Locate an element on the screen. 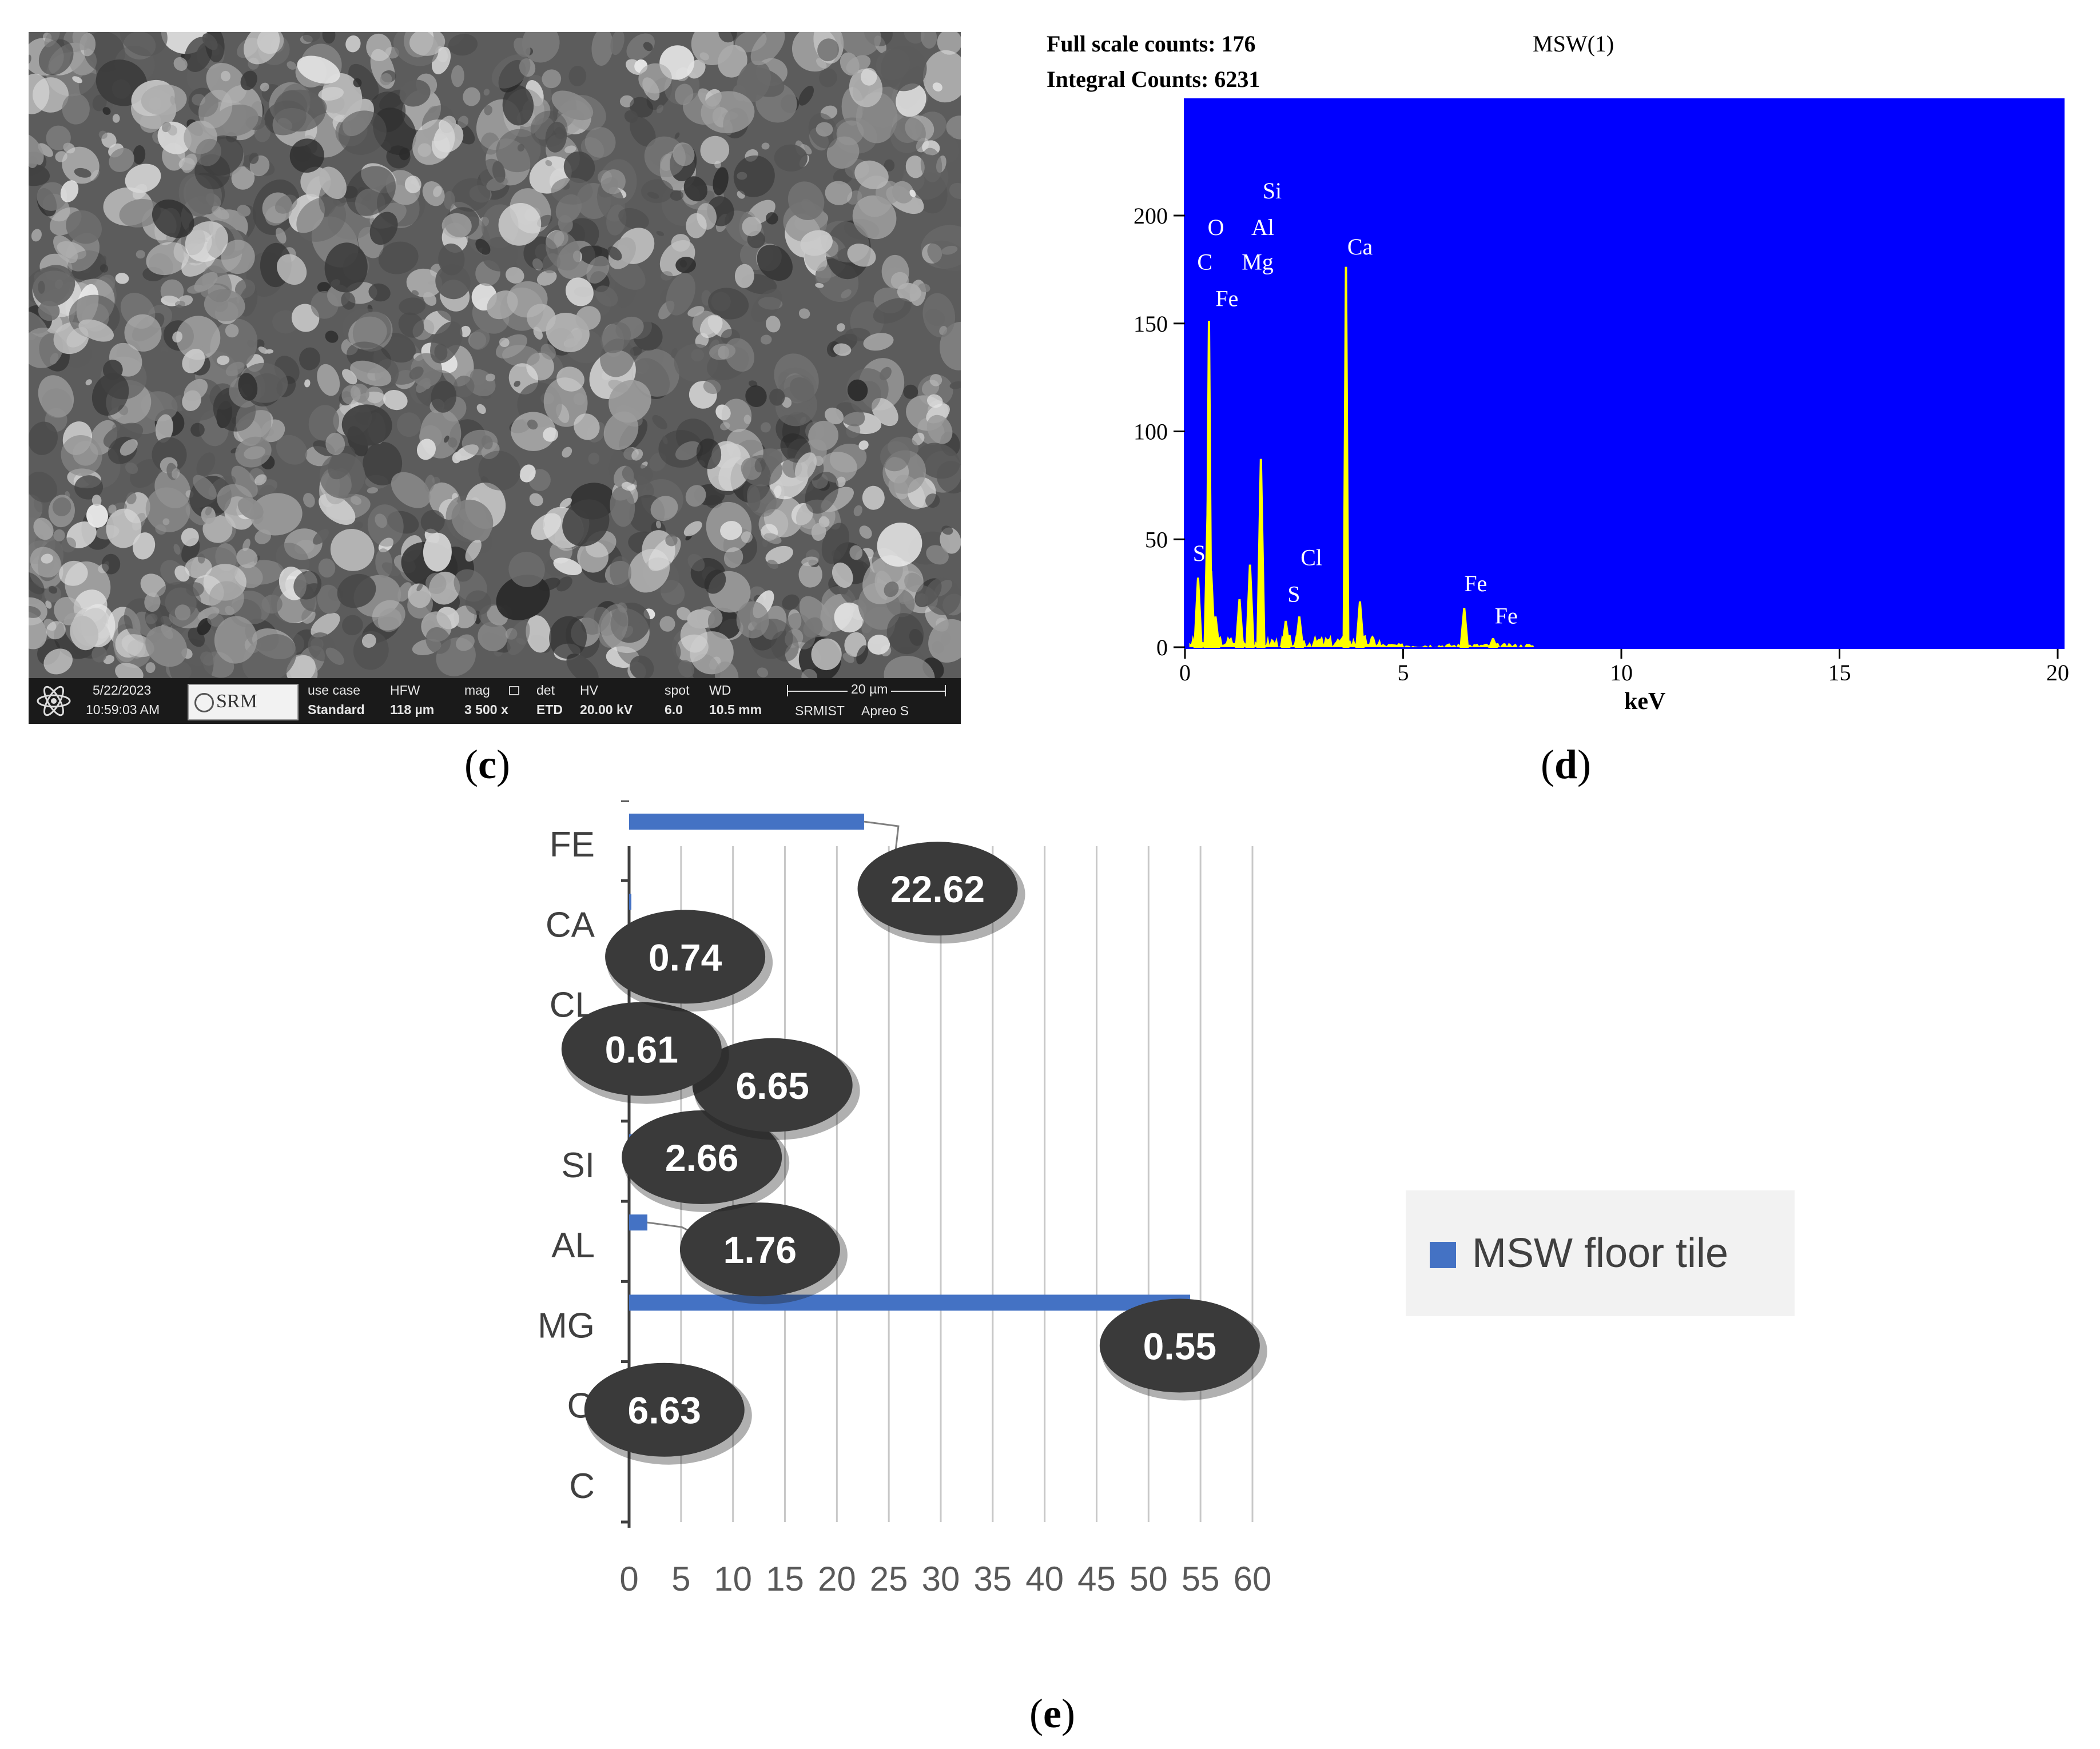 This screenshot has width=2100, height=1749. data-label-text: 0.61 is located at coordinates (641, 1050).